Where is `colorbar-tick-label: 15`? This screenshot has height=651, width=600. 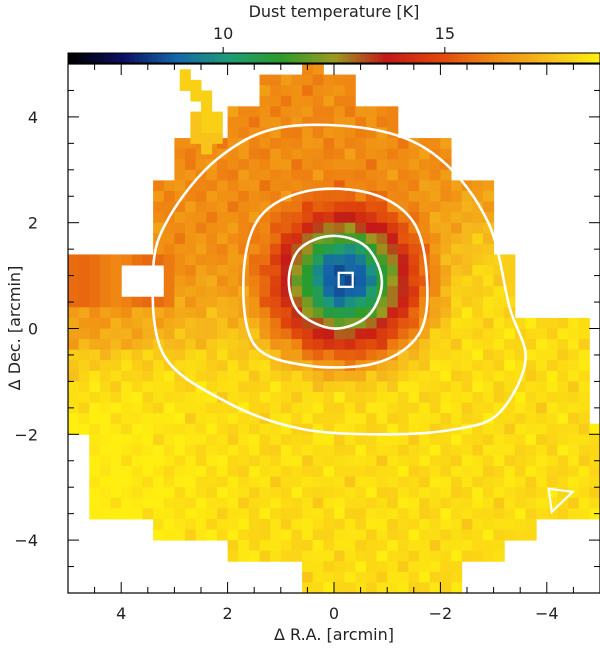 colorbar-tick-label: 15 is located at coordinates (445, 33).